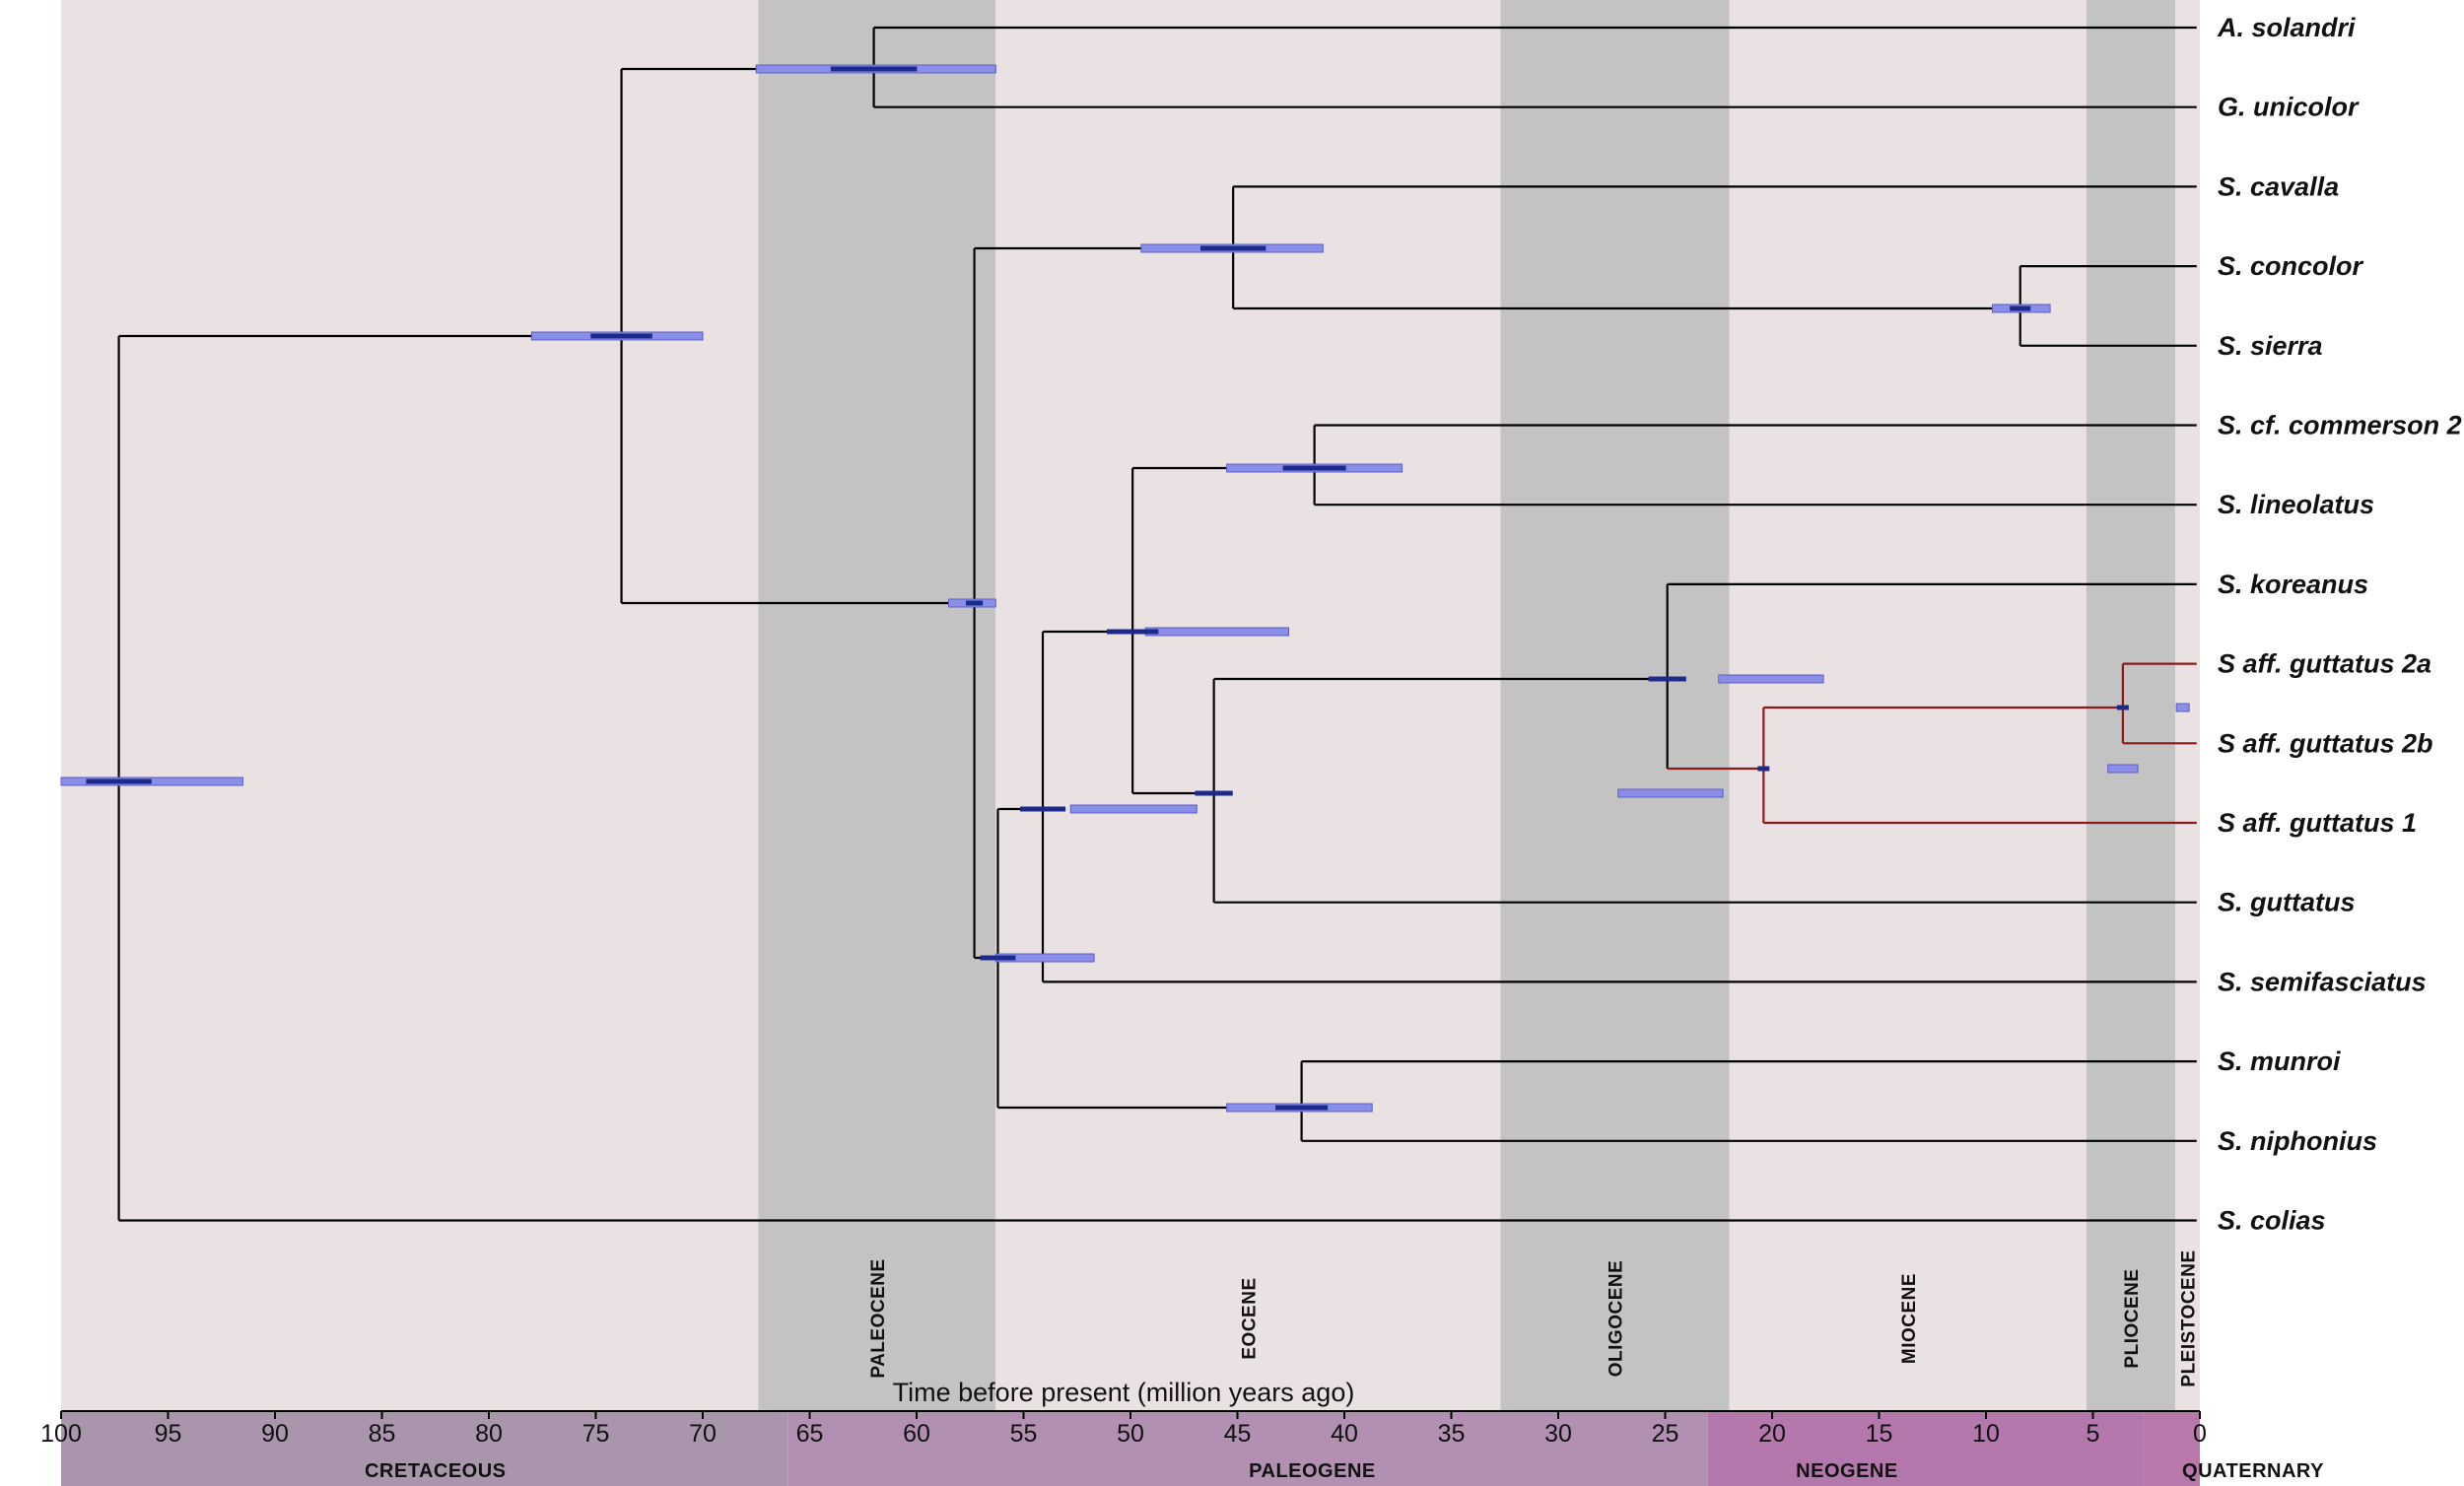 The image size is (2464, 1486). I want to click on hpd-center-n_outer, so click(621, 336).